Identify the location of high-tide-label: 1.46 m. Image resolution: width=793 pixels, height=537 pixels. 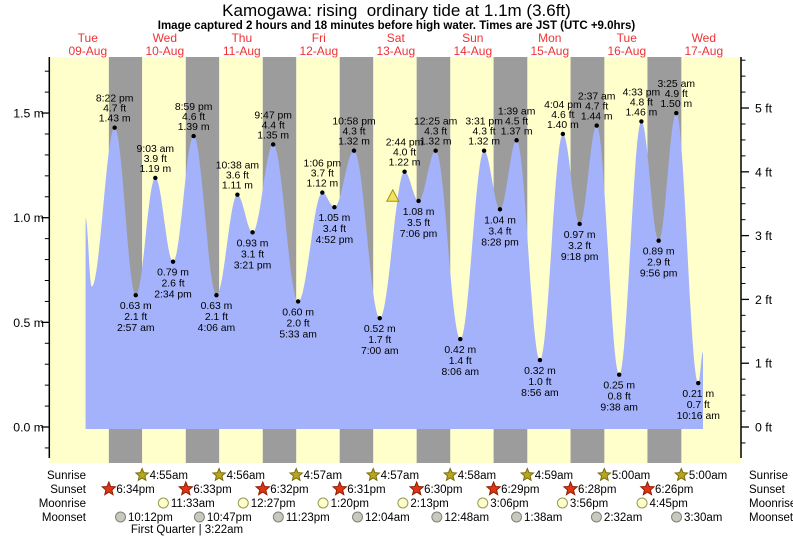
(642, 112).